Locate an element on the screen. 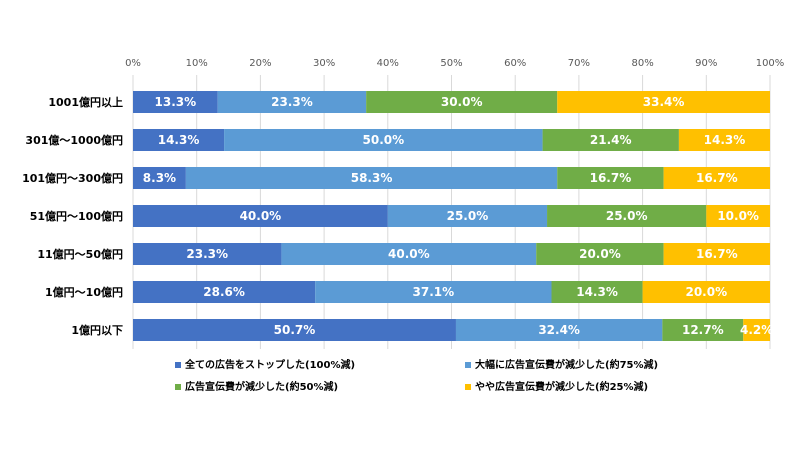 The width and height of the screenshot is (800, 450). data-label: 32.4% is located at coordinates (559, 330).